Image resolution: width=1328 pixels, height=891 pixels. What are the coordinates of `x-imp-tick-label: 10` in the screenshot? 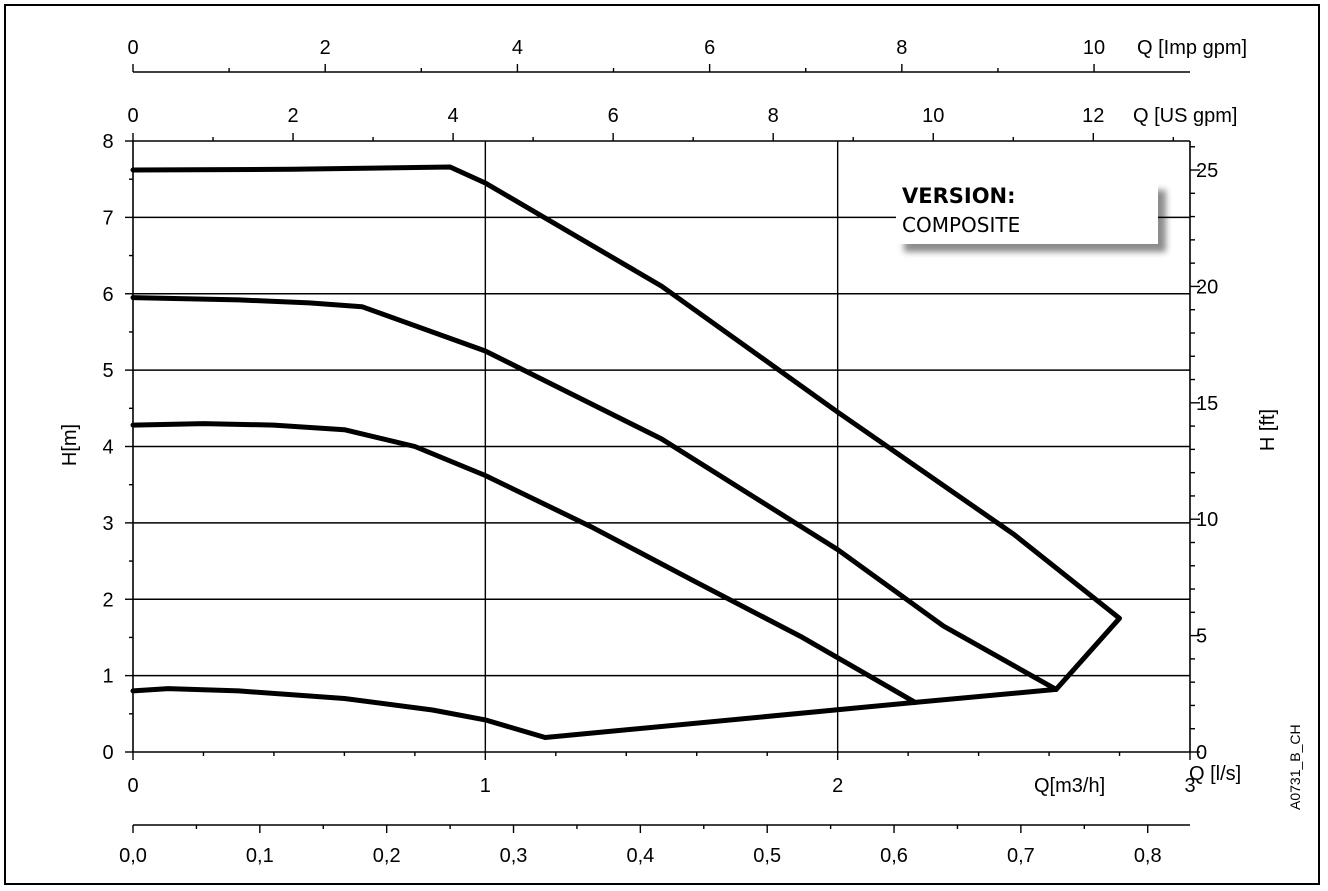 It's located at (1094, 48).